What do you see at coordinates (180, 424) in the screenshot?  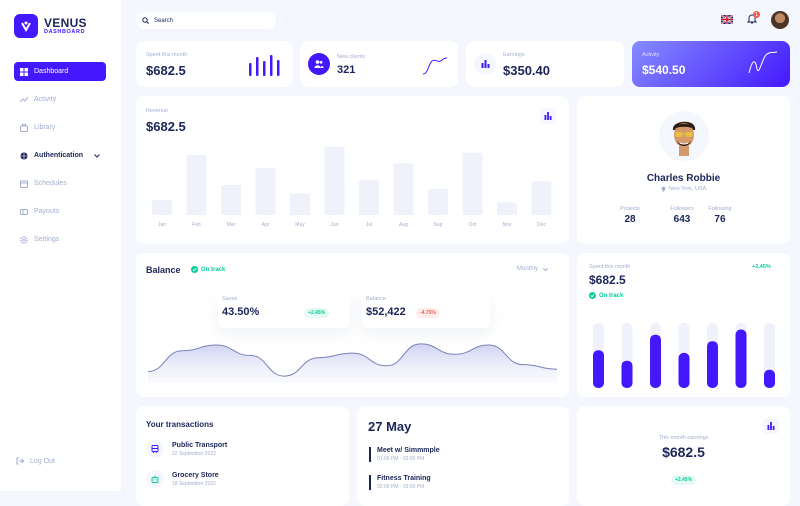 I see `transactions-title: Your transactions` at bounding box center [180, 424].